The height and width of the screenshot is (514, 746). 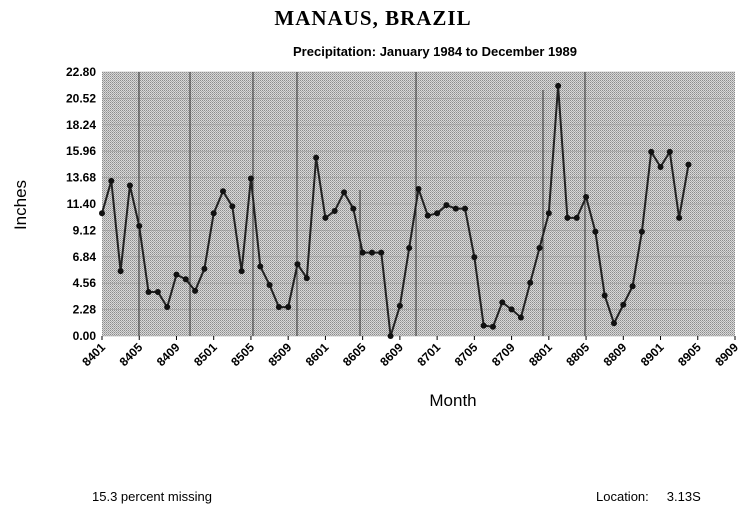 What do you see at coordinates (81, 125) in the screenshot?
I see `y-tick-label: 18.24` at bounding box center [81, 125].